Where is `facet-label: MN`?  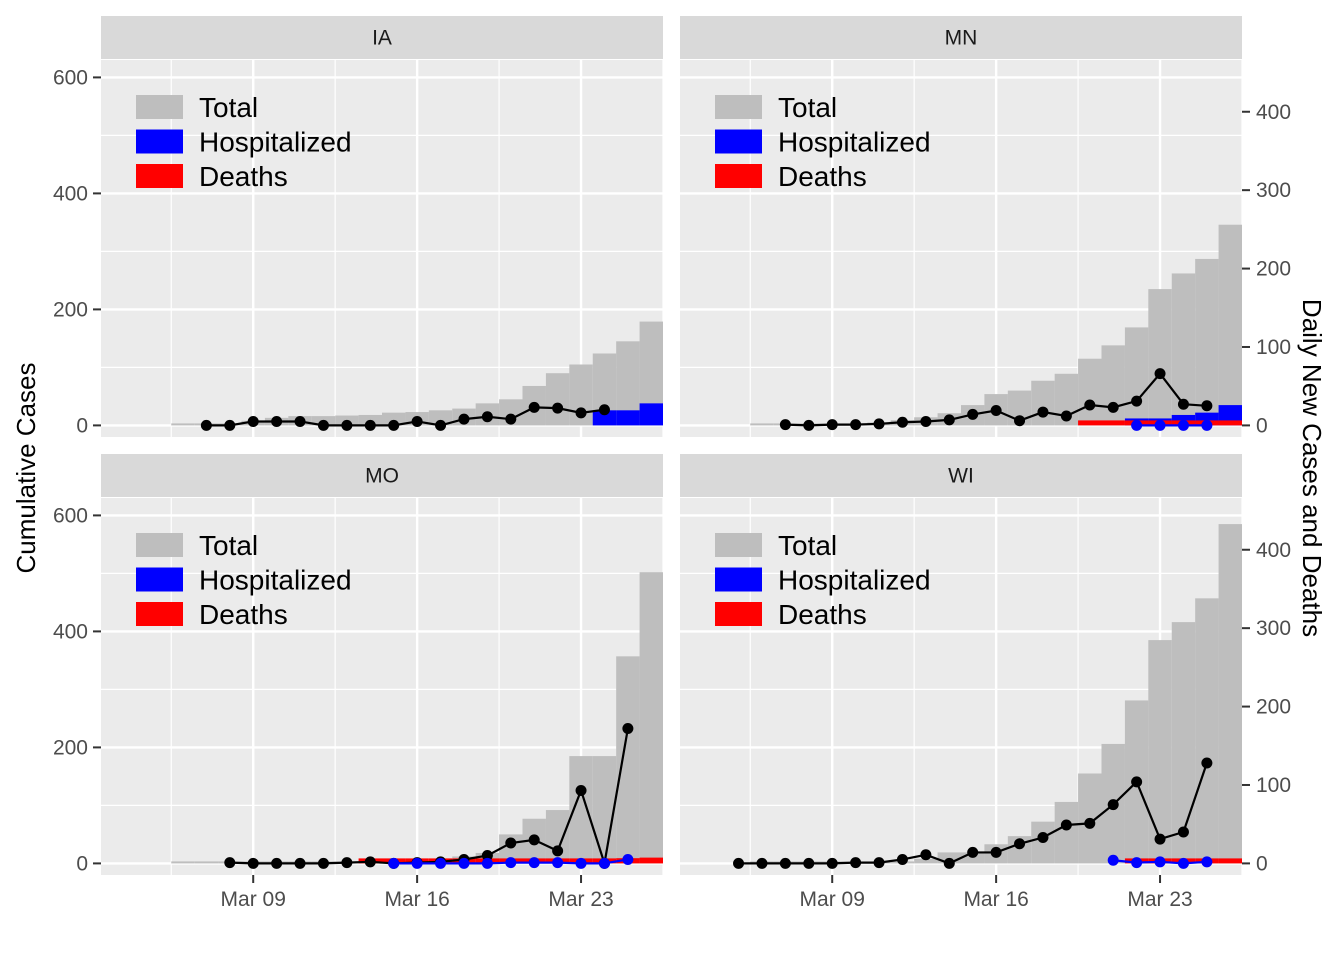
facet-label: MN is located at coordinates (961, 38).